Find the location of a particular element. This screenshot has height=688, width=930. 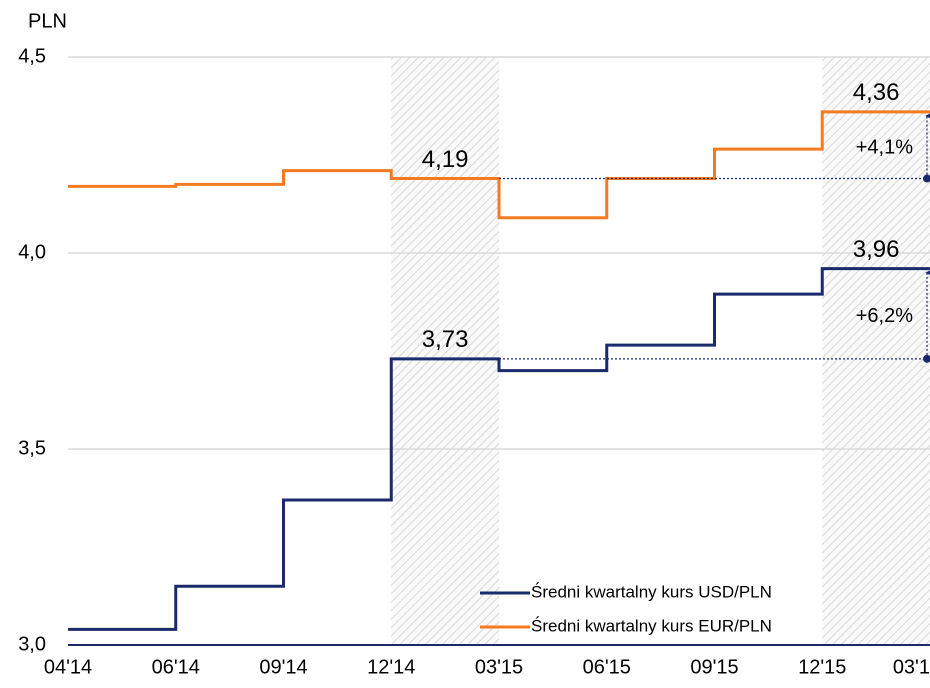

x-tick-label: 03'1 is located at coordinates (911, 667).